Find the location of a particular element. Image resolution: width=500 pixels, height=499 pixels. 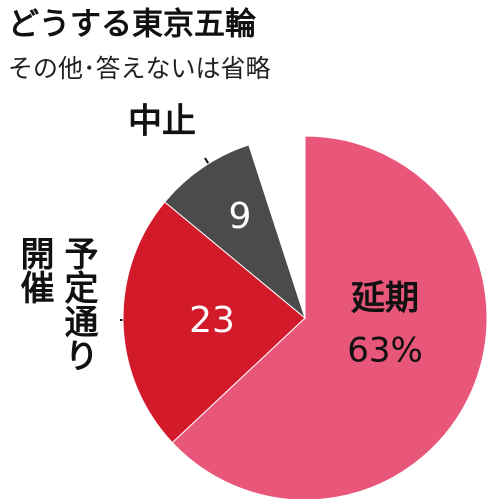

pie-slice is located at coordinates (235, 232).